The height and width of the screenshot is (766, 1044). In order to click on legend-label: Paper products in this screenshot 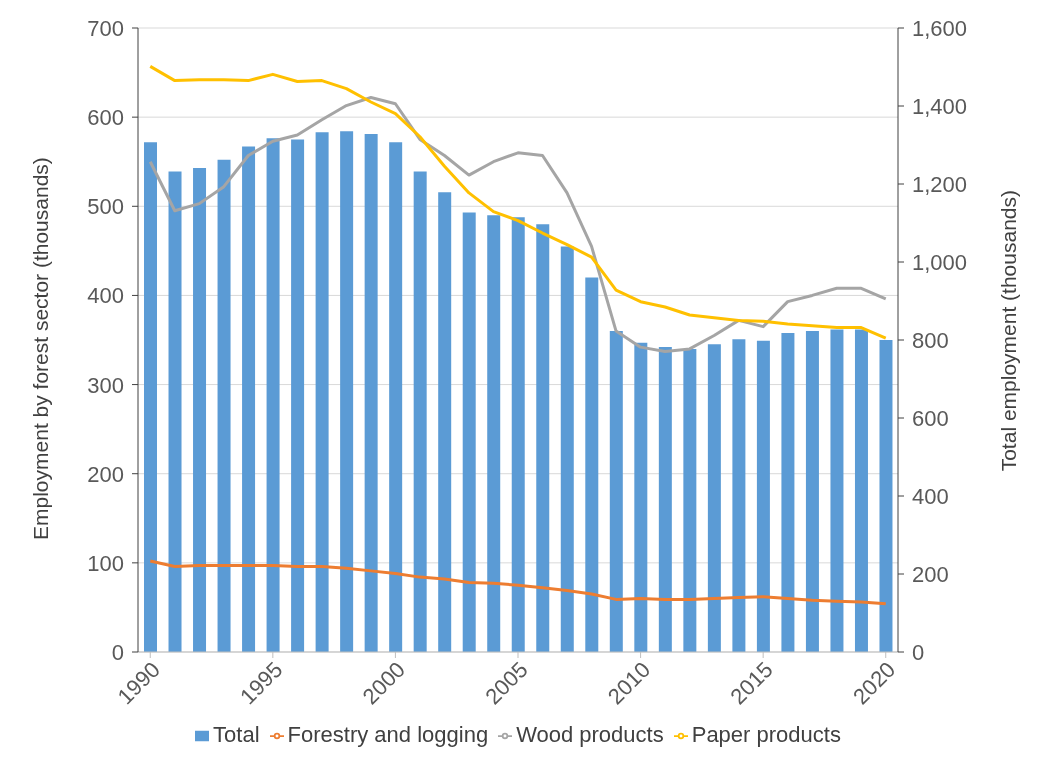, I will do `click(766, 734)`.